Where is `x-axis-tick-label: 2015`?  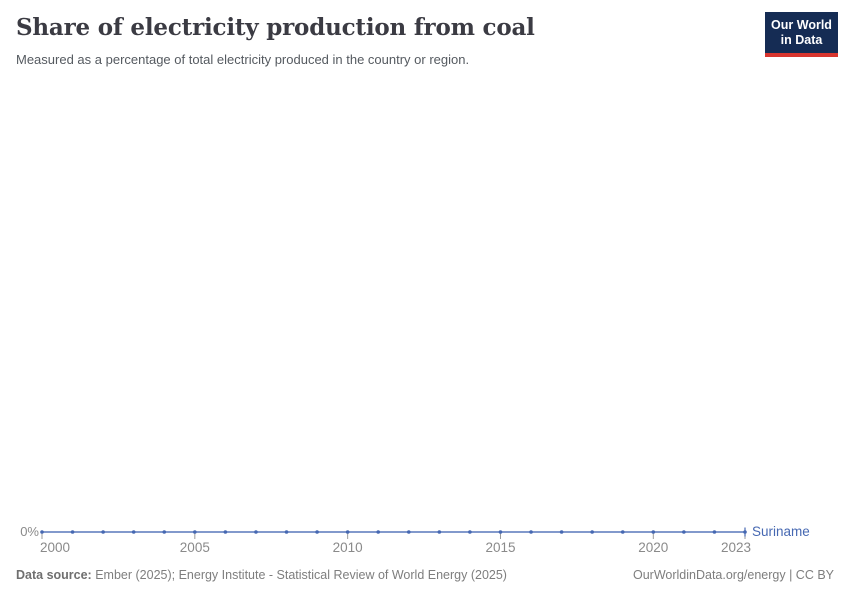
x-axis-tick-label: 2015 is located at coordinates (500, 547).